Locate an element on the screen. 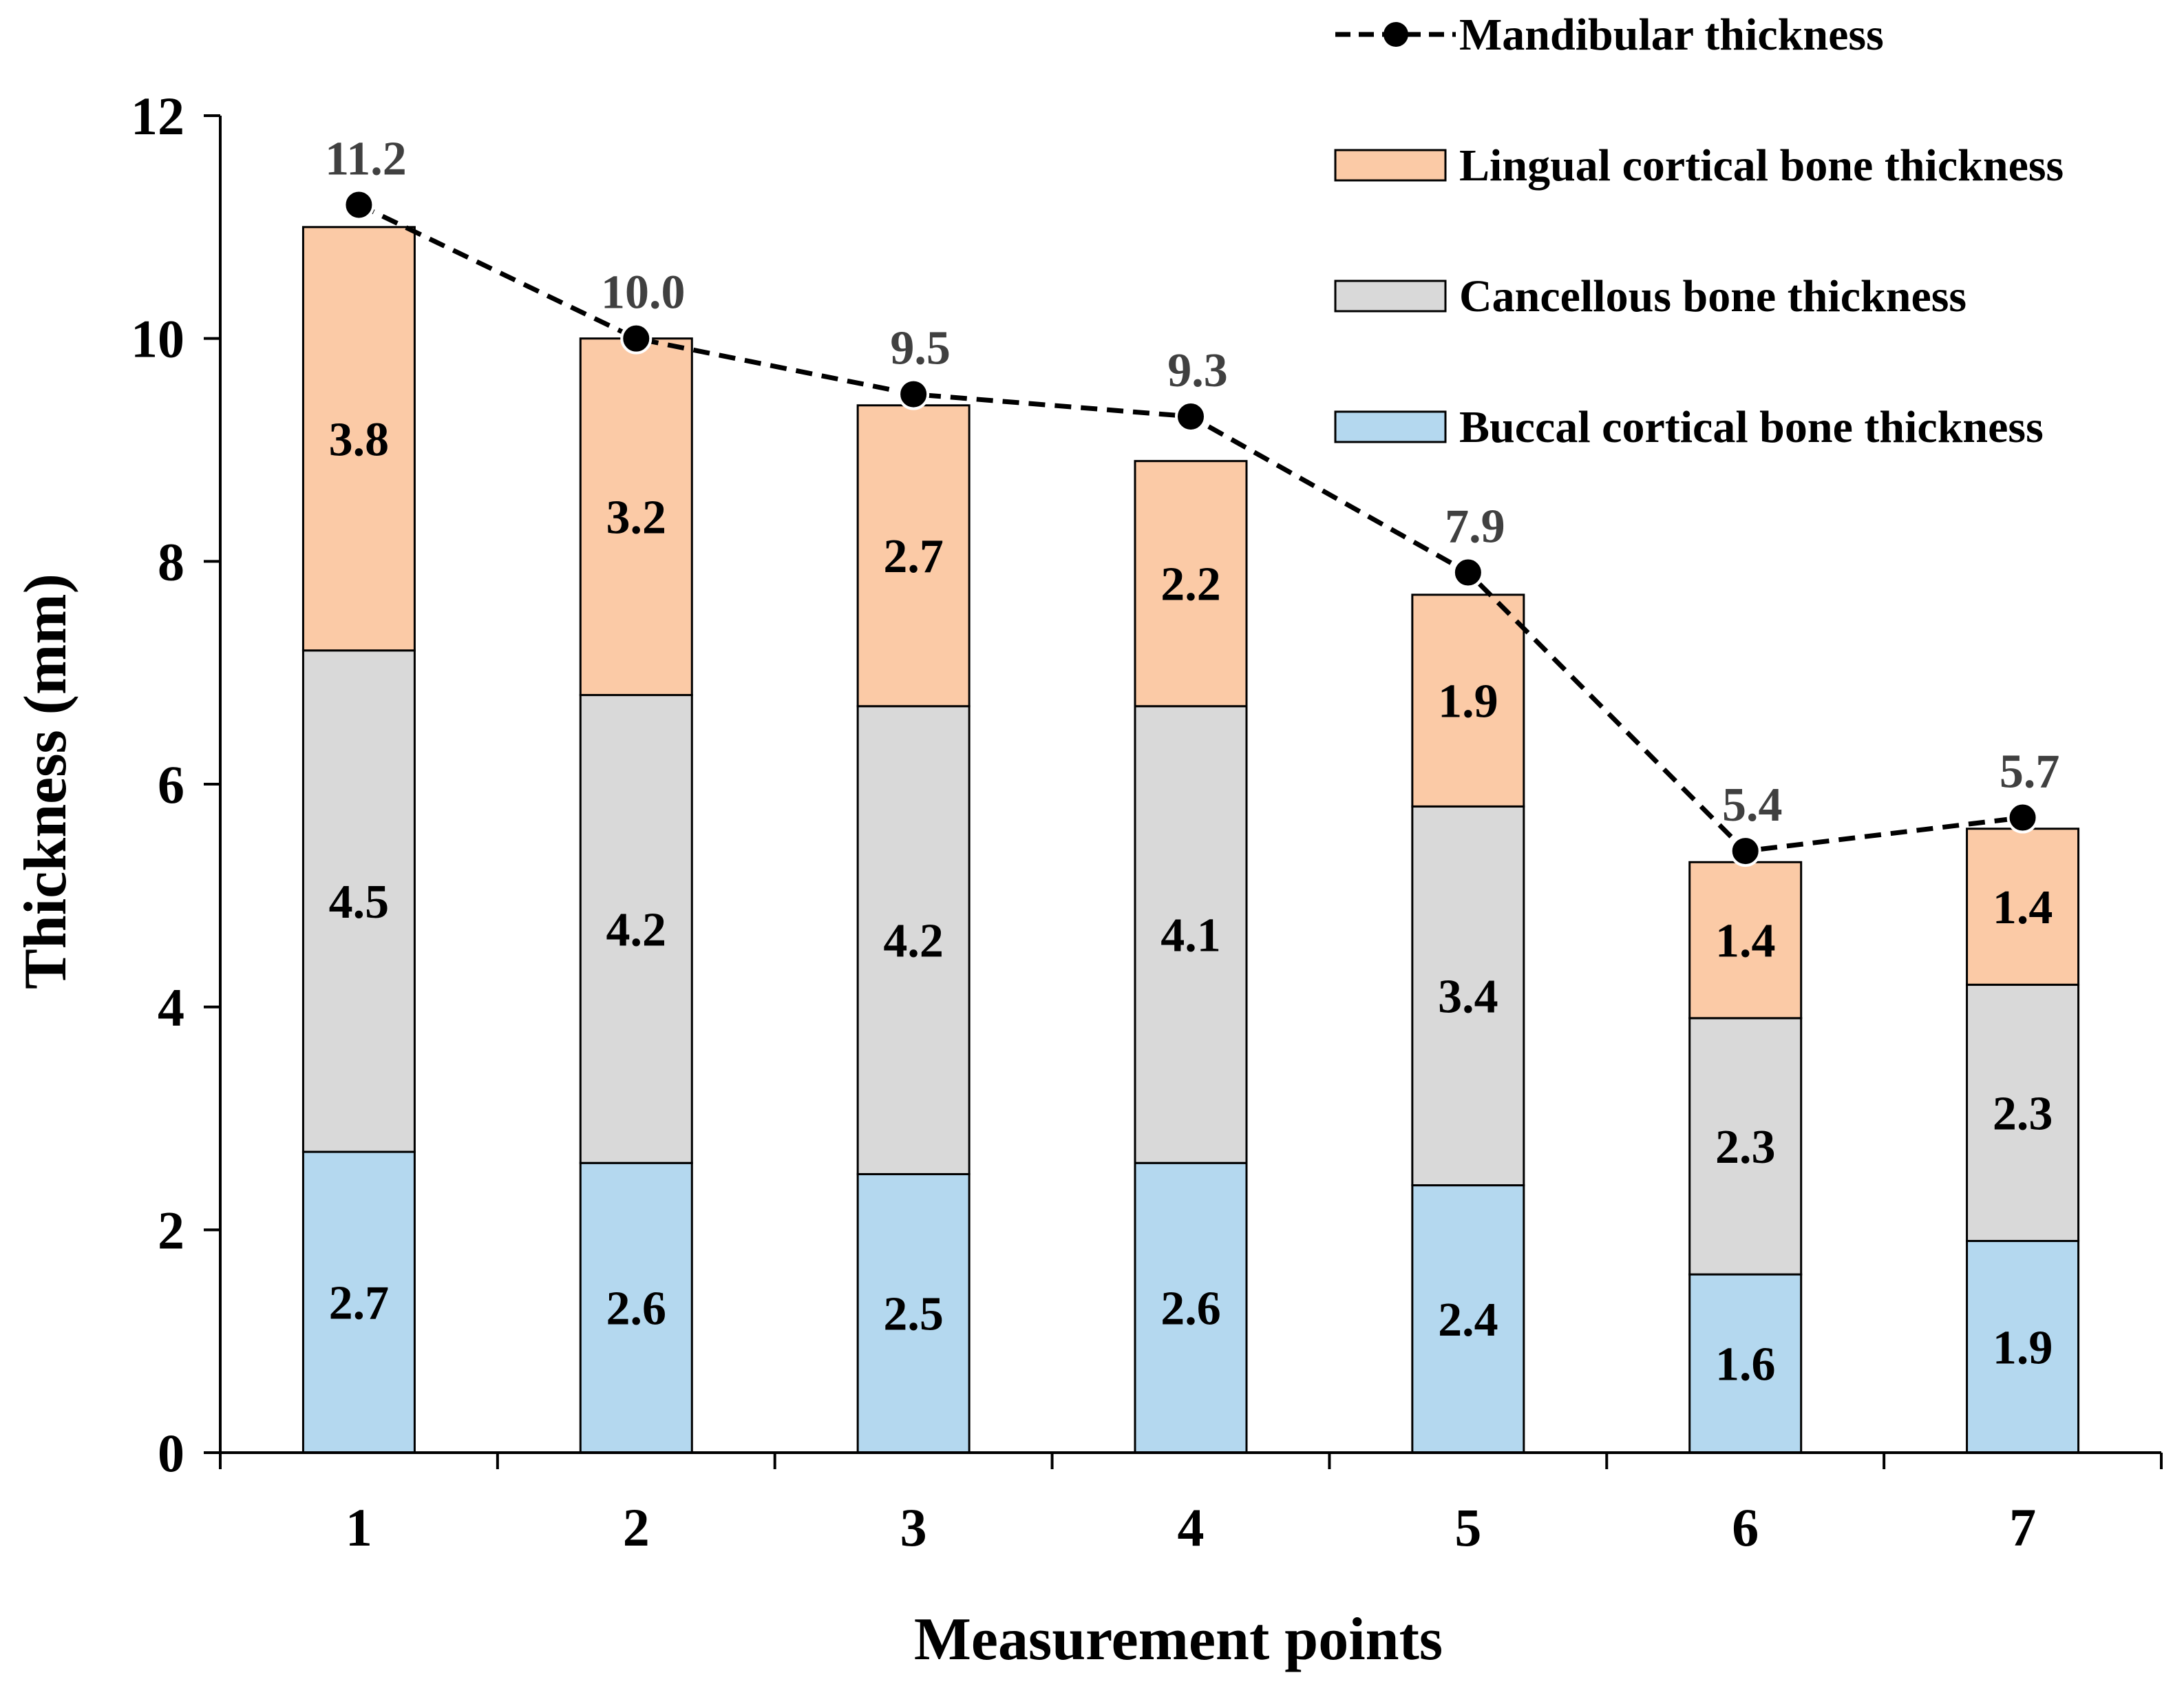  legend-label-mandibular-thickness: Mandibular thickness is located at coordinates (1671, 35).